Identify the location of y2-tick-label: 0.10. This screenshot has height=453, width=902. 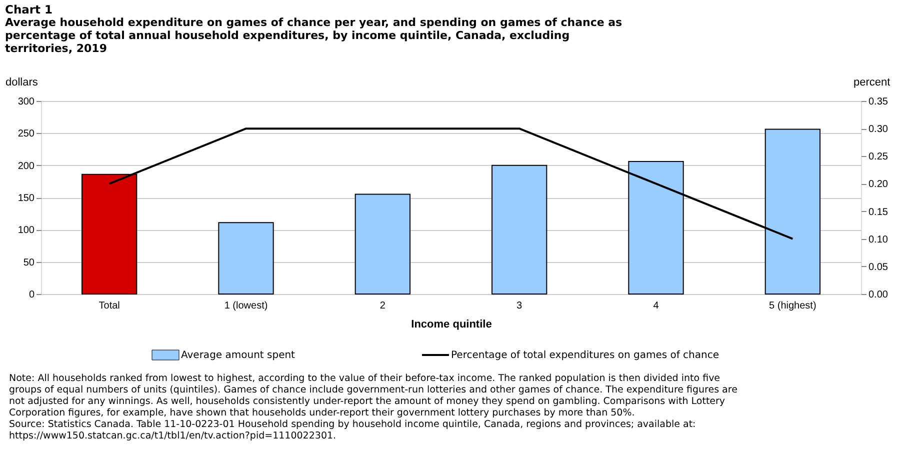
(878, 240).